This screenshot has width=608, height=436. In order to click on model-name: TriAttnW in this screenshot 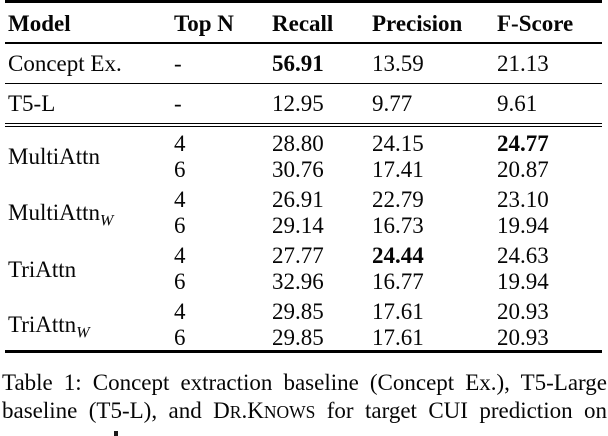, I will do `click(49, 327)`.